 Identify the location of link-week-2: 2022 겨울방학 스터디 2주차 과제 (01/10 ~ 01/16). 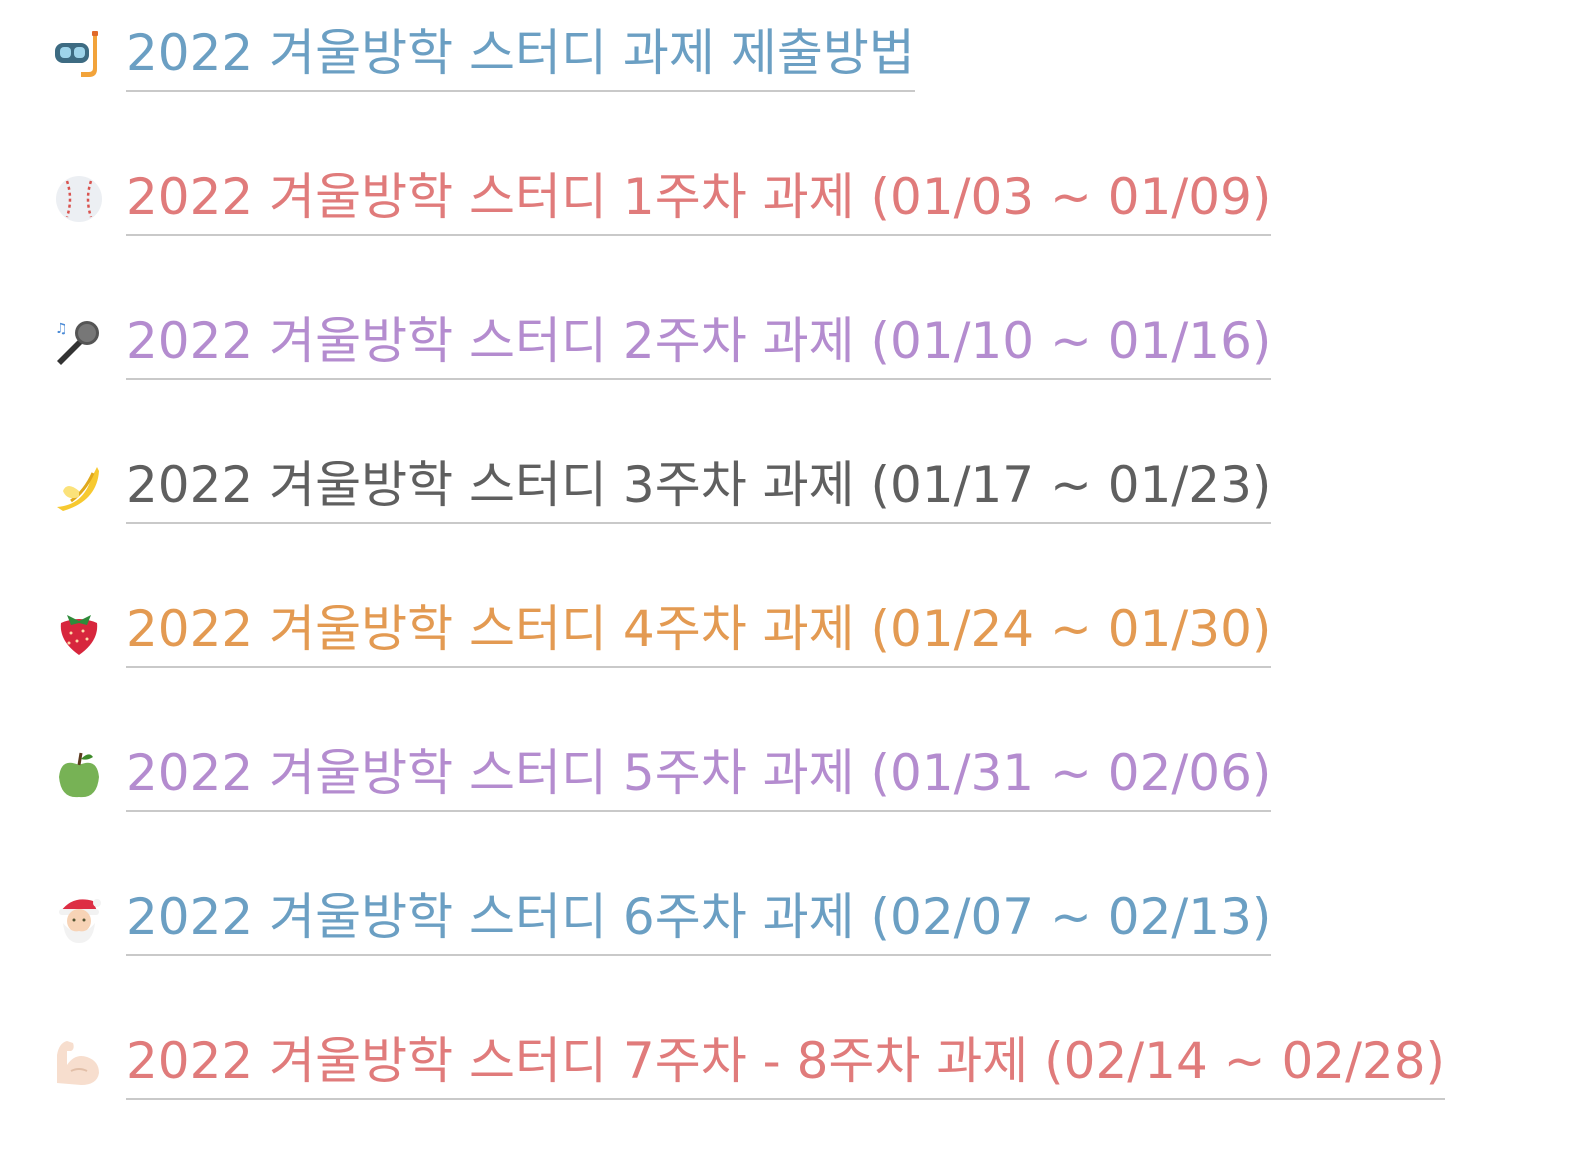
(699, 343).